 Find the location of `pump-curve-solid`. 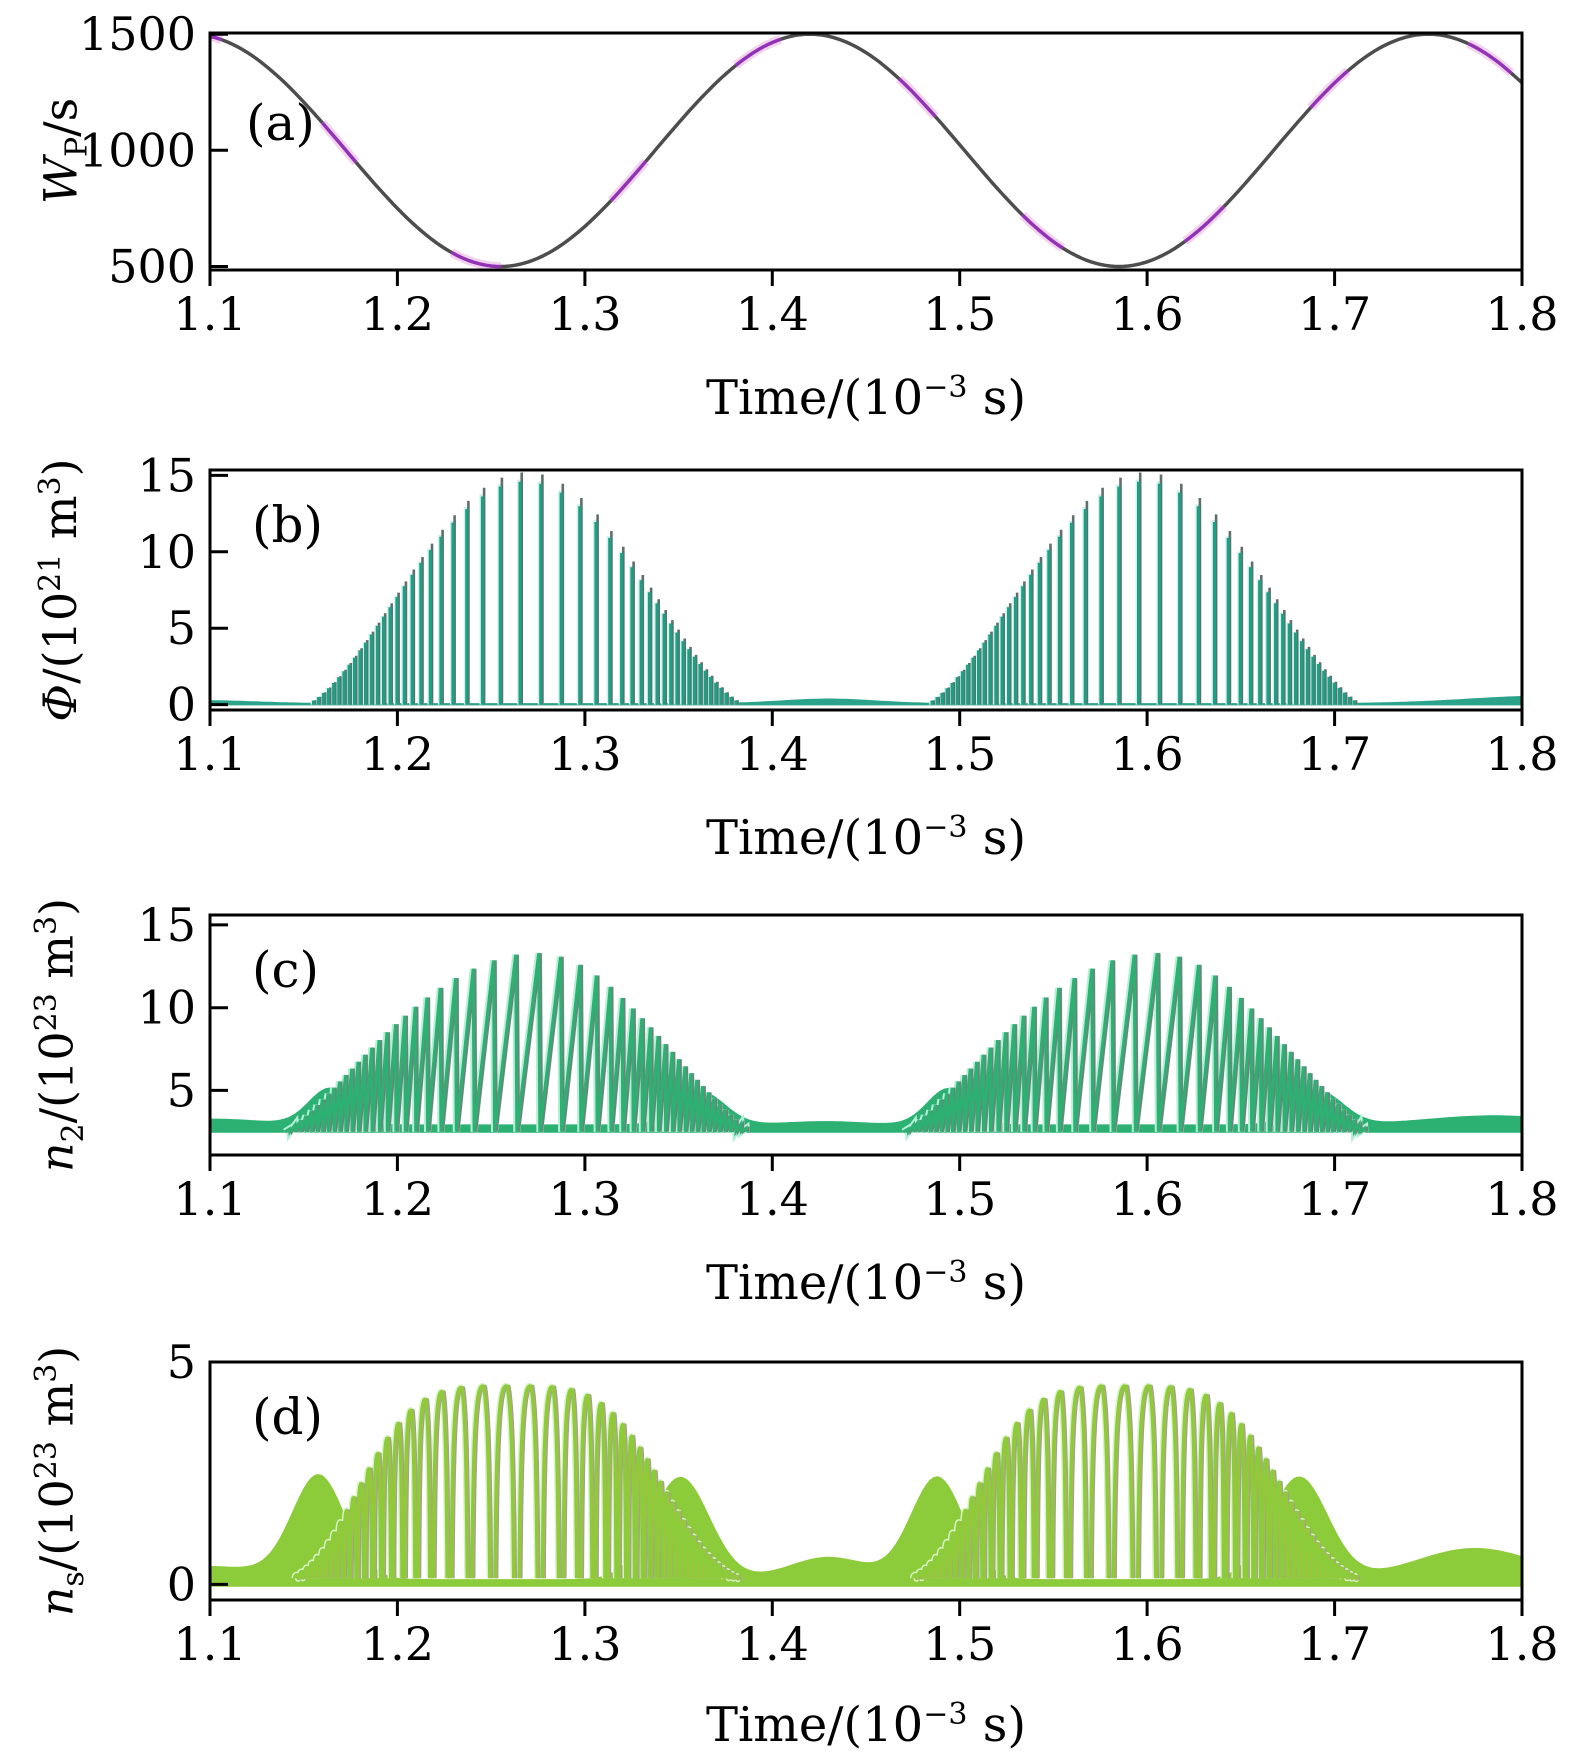

pump-curve-solid is located at coordinates (866, 150).